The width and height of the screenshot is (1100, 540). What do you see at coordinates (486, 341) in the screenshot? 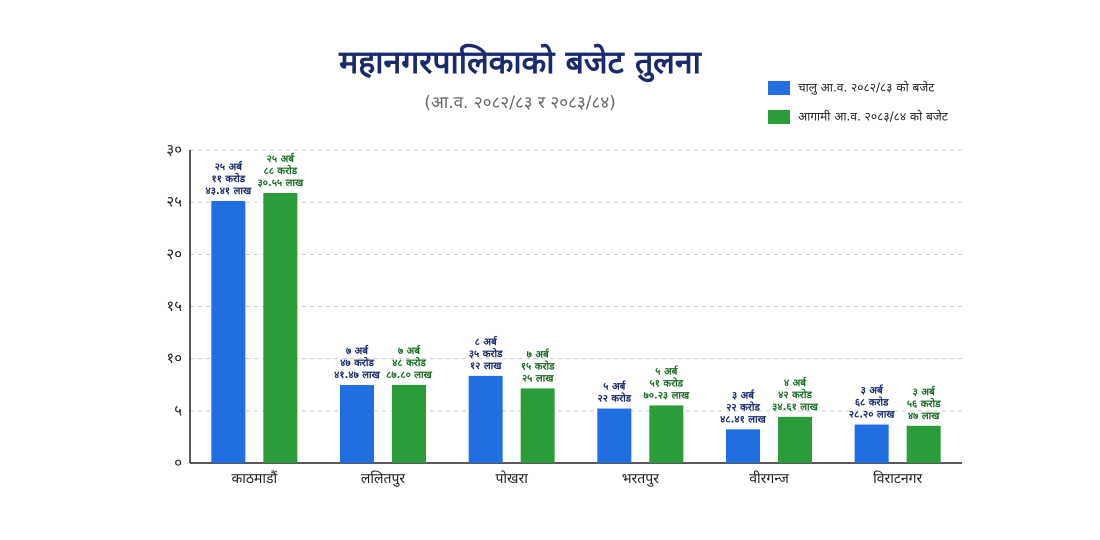
I see `value-label: ८ अर्ब` at bounding box center [486, 341].